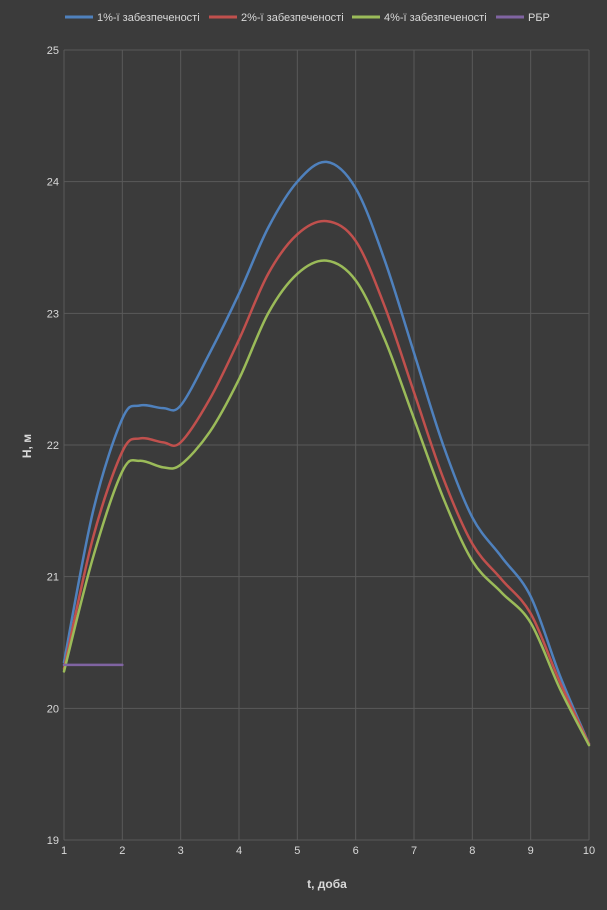 This screenshot has height=910, width=607. Describe the element at coordinates (53, 841) in the screenshot. I see `y-tick-label: 19` at that location.